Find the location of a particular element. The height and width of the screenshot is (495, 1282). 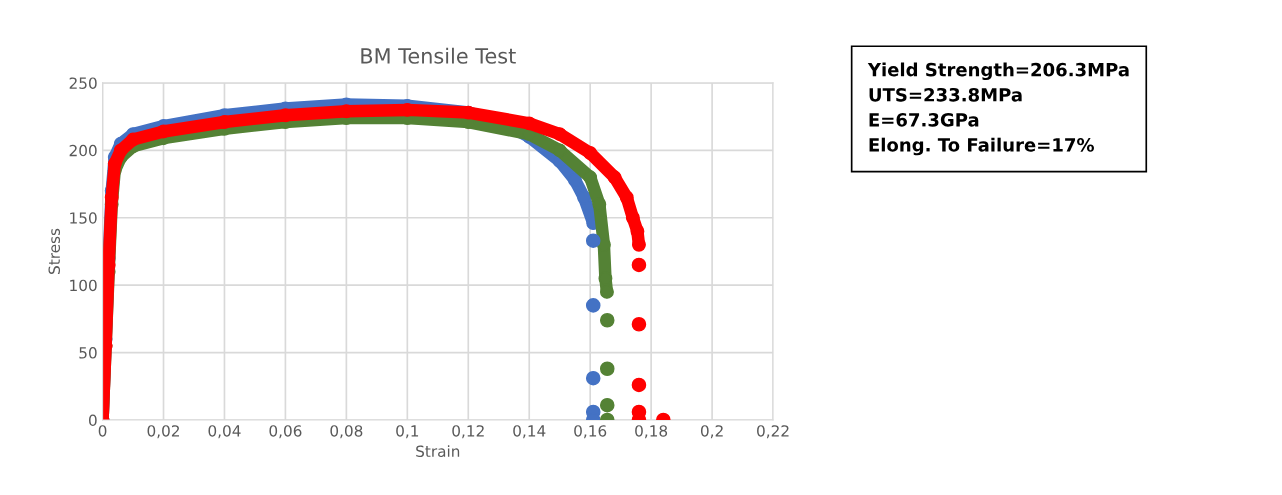

text: Elong. To Failure=17% is located at coordinates (981, 146).